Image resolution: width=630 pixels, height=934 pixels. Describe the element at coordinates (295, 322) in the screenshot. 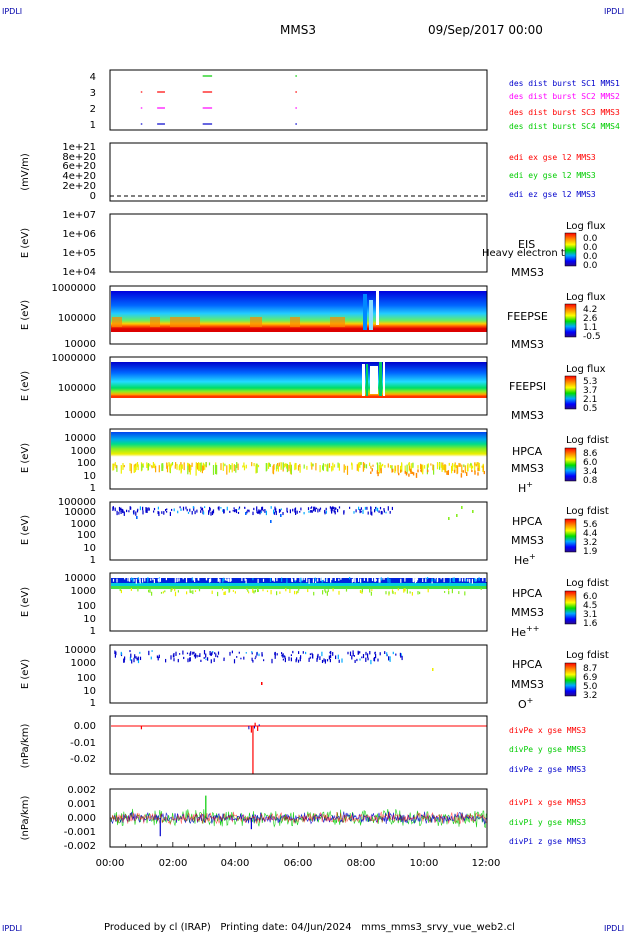

I see `feepse-patch` at that location.